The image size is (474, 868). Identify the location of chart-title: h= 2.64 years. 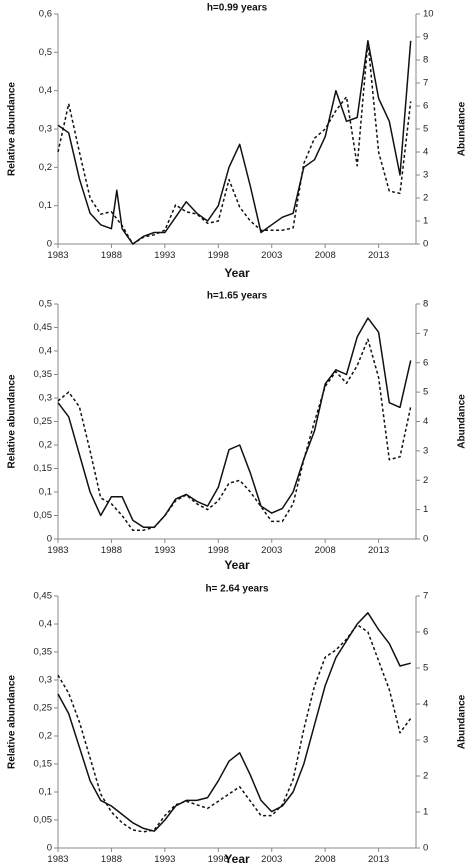
(237, 589).